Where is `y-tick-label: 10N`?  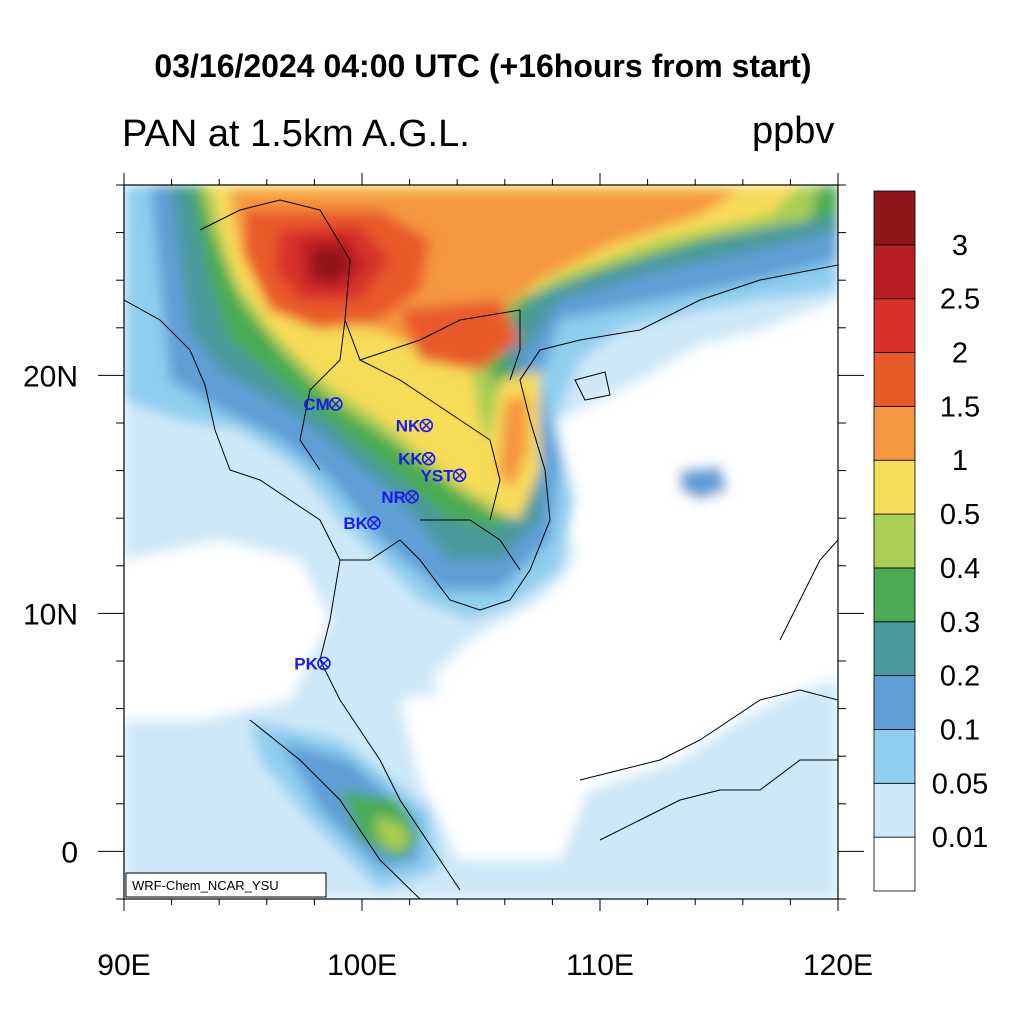
y-tick-label: 10N is located at coordinates (50, 614).